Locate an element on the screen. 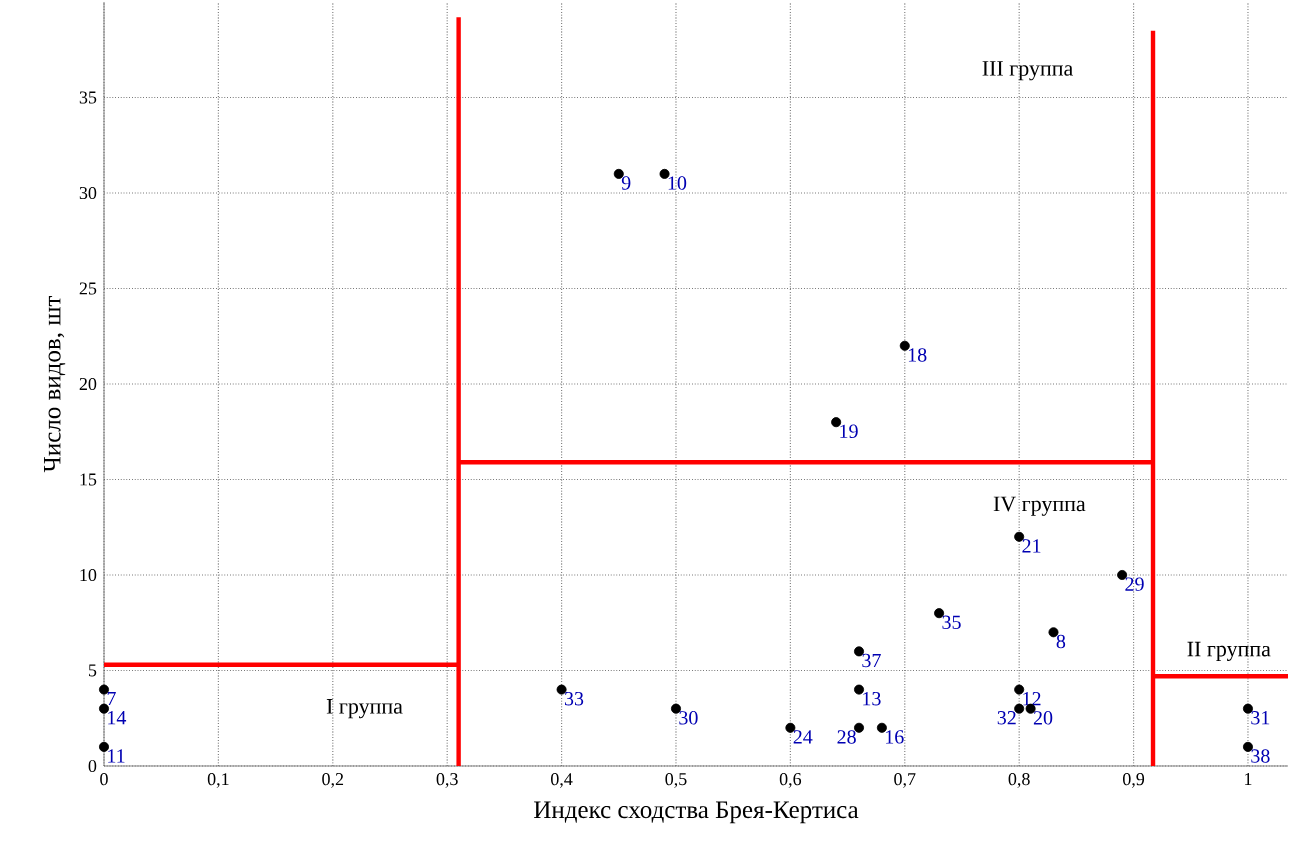 This screenshot has height=850, width=1313. x-tick-label: 0,4 is located at coordinates (562, 780).